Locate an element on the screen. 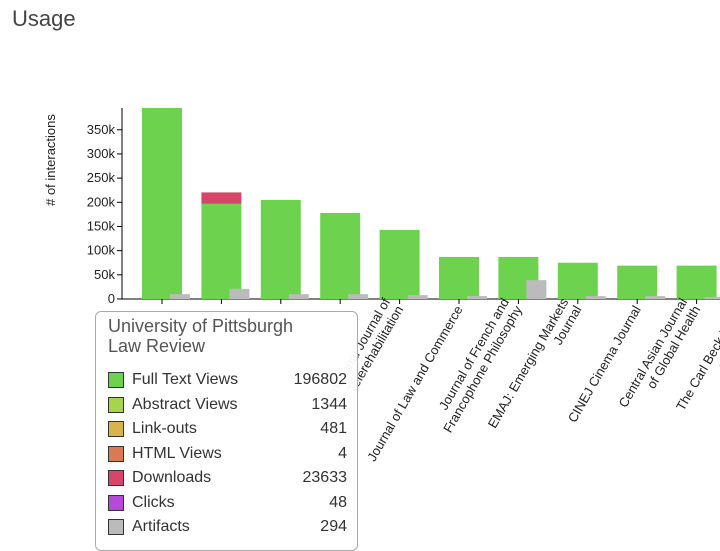 The height and width of the screenshot is (551, 720). tooltip-row: Artifacts 294 is located at coordinates (227, 527).